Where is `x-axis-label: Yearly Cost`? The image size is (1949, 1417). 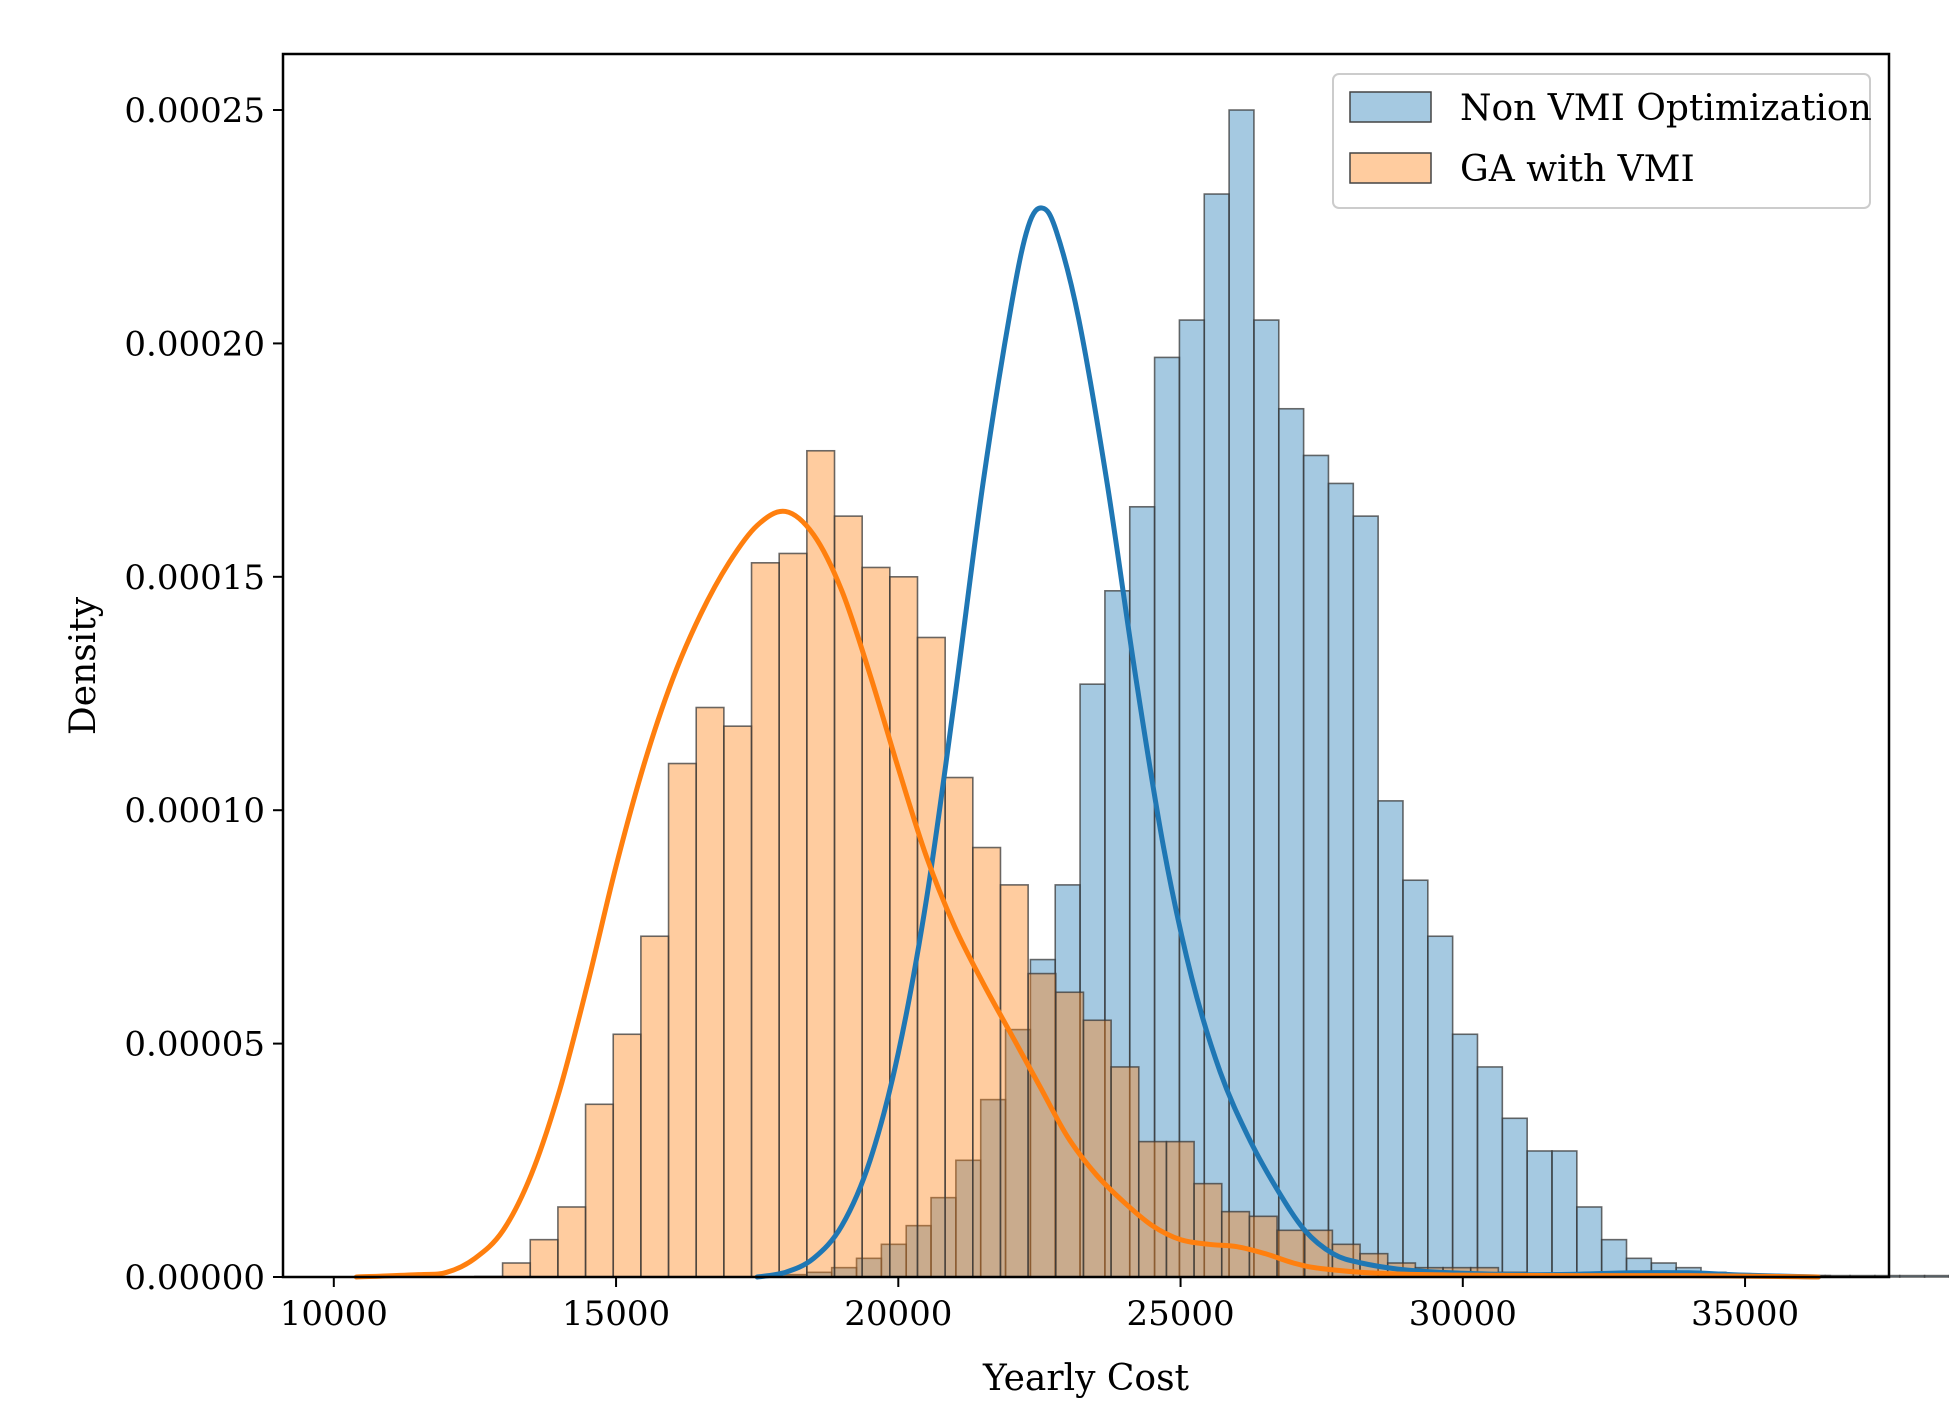 x-axis-label: Yearly Cost is located at coordinates (1086, 1378).